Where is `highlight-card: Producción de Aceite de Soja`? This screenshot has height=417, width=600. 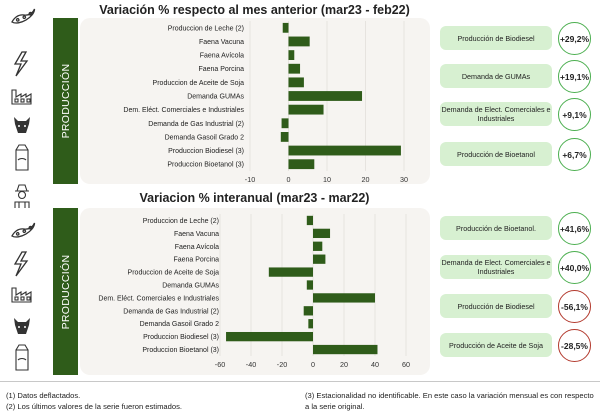 highlight-card: Producción de Aceite de Soja is located at coordinates (496, 345).